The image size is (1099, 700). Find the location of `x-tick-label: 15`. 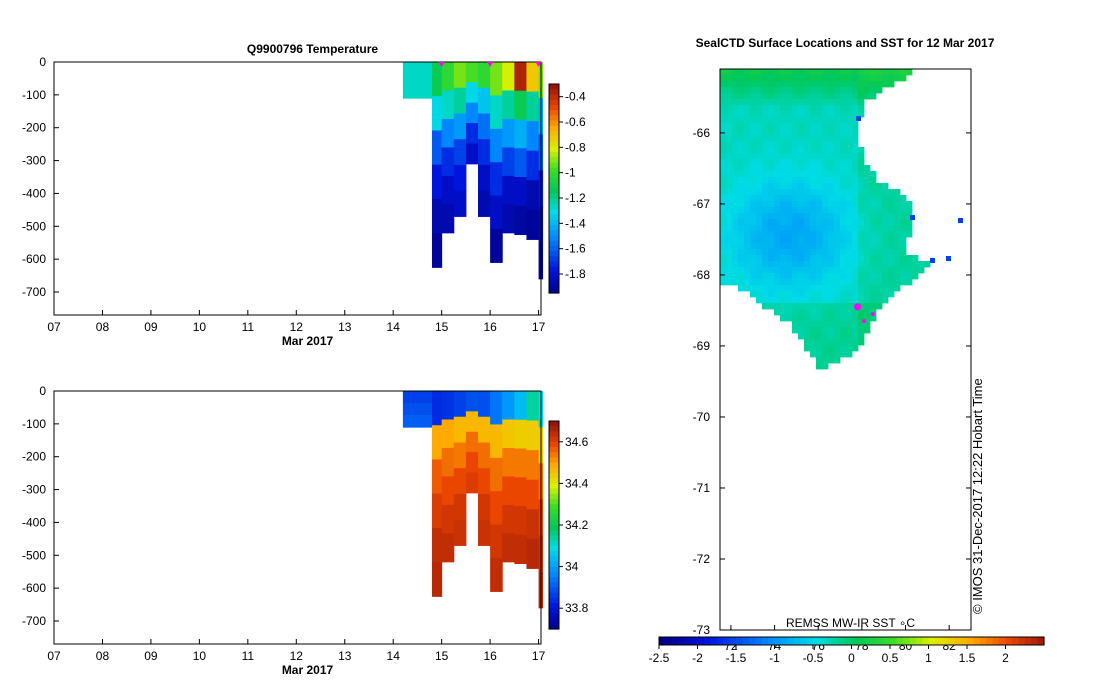

x-tick-label: 15 is located at coordinates (442, 656).